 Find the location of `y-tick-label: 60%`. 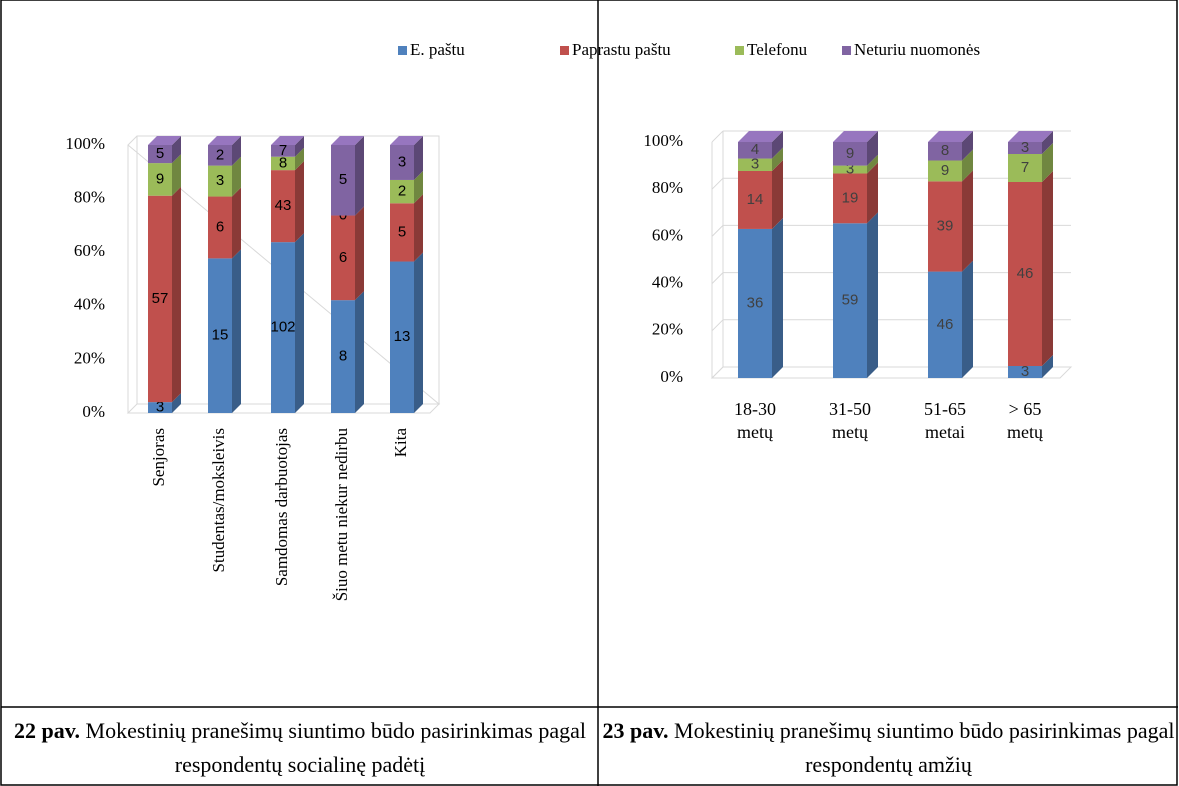

y-tick-label: 60% is located at coordinates (89, 250).